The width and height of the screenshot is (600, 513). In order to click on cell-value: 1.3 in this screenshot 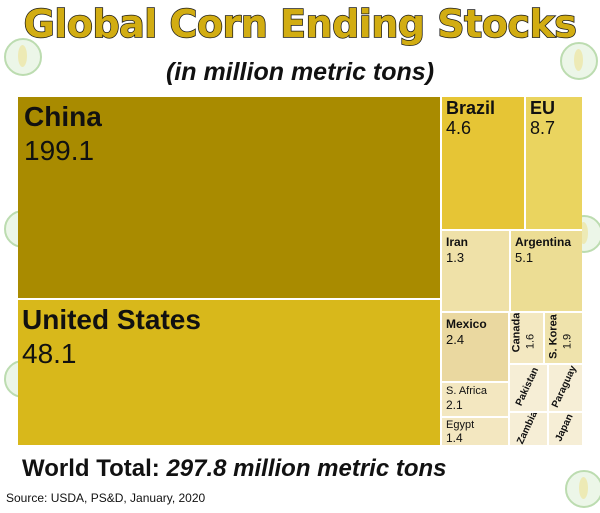, I will do `click(455, 257)`.